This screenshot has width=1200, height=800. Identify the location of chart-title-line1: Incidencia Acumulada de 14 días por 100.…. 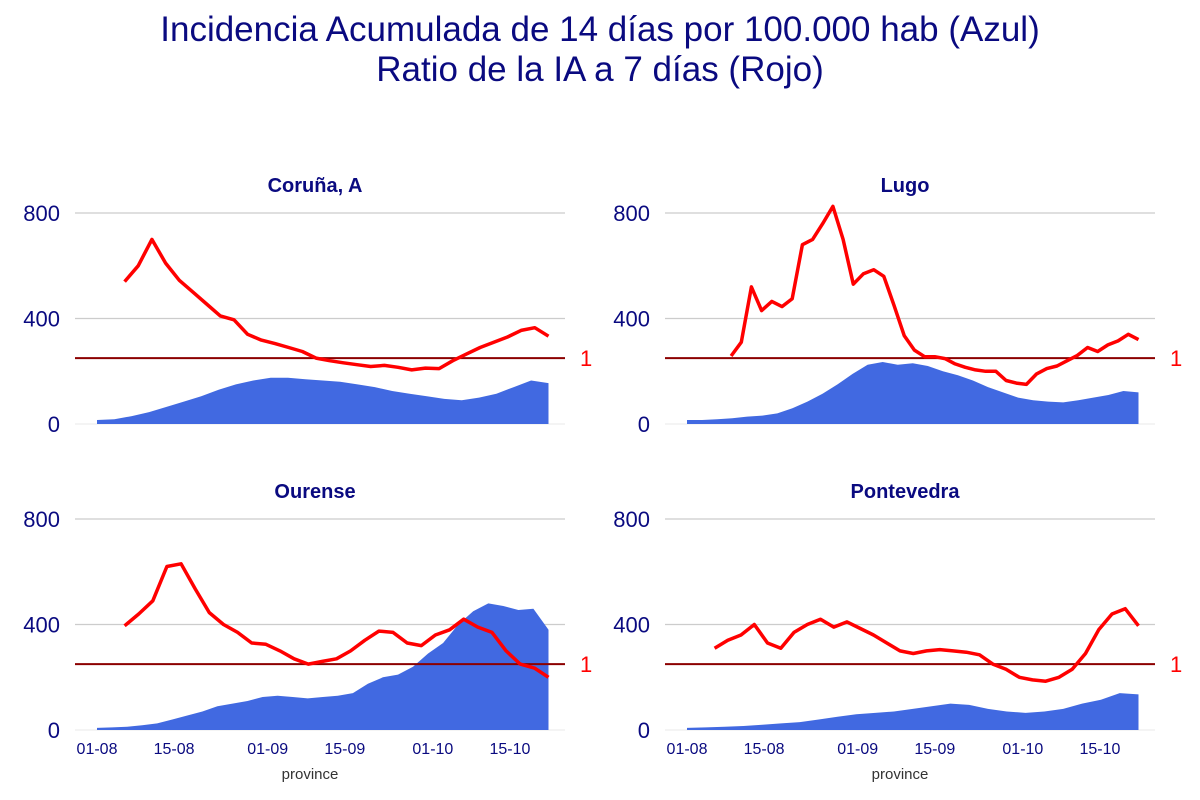
(600, 29).